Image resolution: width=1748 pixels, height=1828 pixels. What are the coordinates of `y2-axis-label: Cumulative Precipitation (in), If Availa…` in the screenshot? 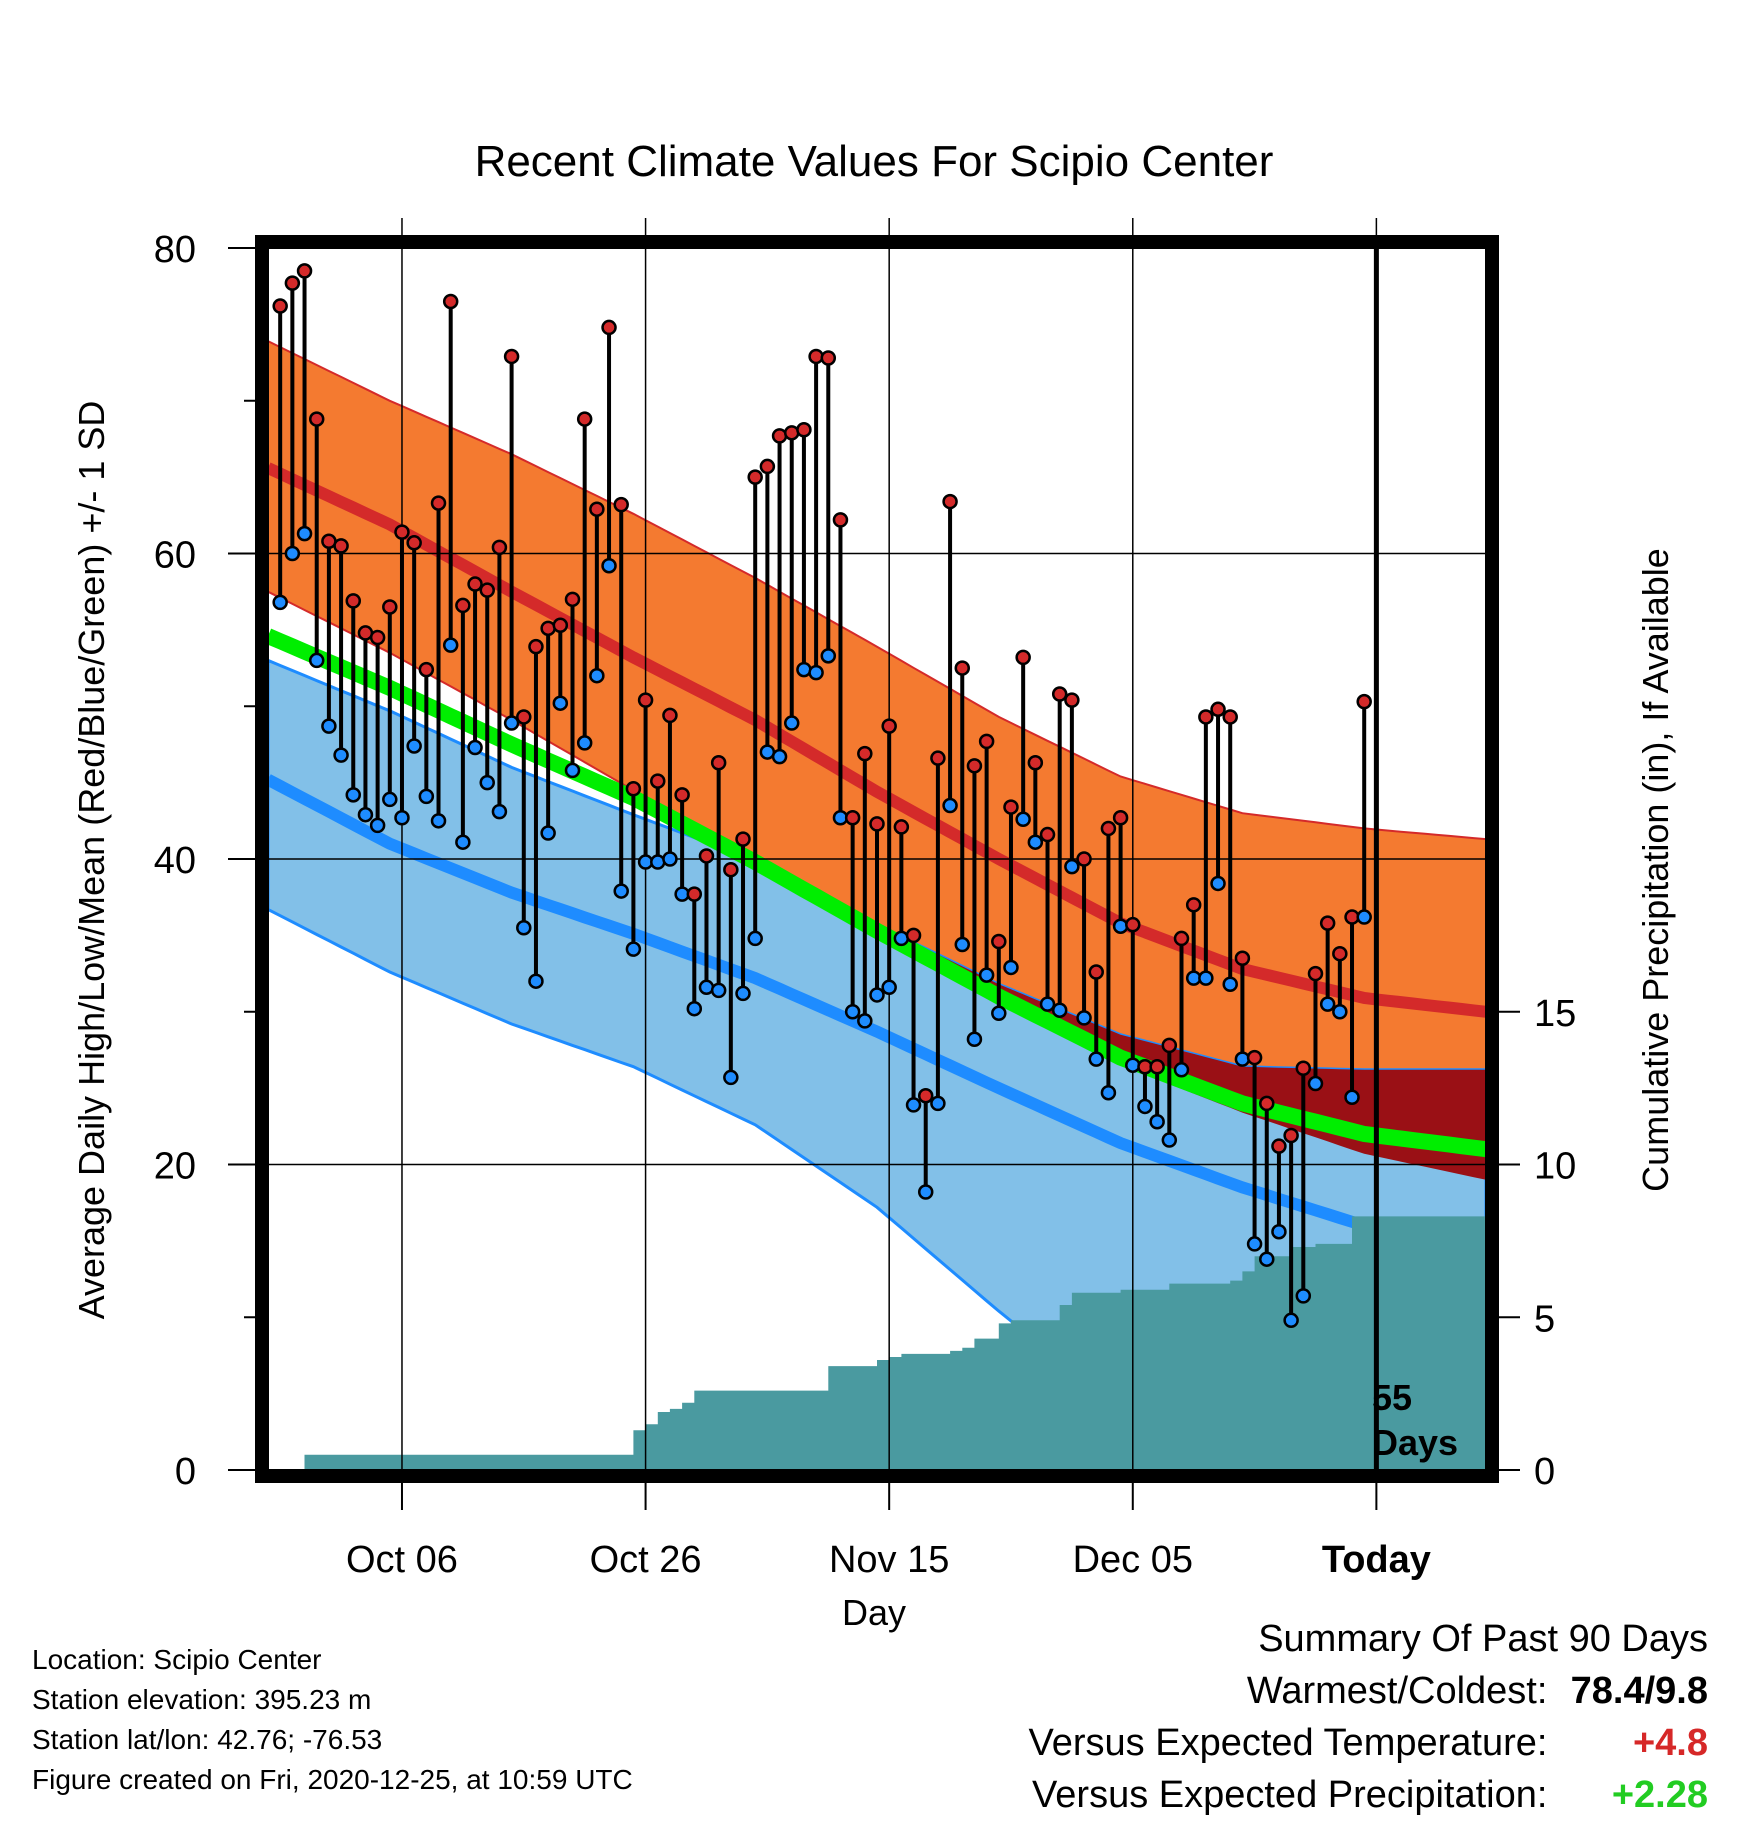 It's located at (1655, 870).